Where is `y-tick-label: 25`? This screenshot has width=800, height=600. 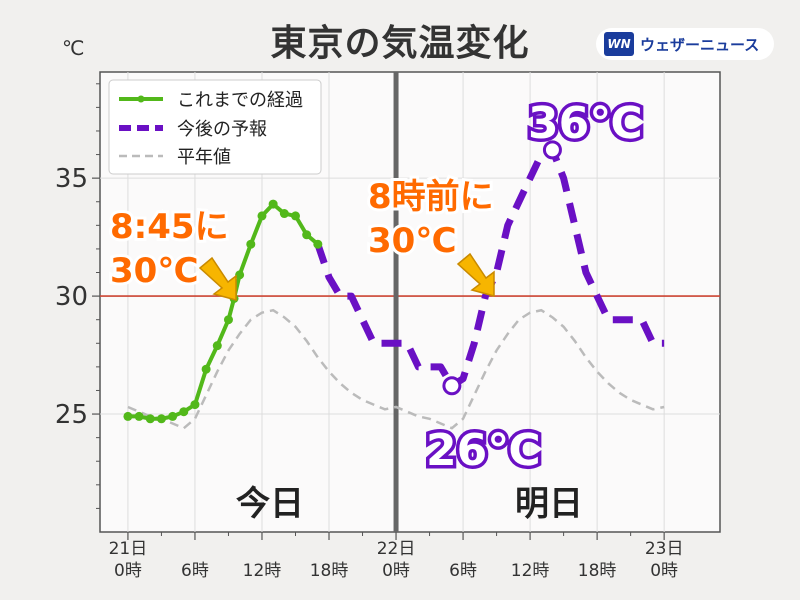
y-tick-label: 25 is located at coordinates (71, 415).